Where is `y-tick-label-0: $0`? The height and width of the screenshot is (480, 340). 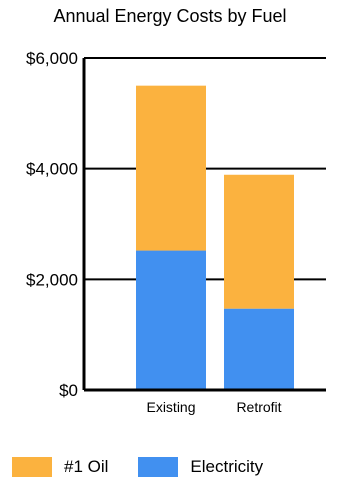 y-tick-label-0: $0 is located at coordinates (68, 390).